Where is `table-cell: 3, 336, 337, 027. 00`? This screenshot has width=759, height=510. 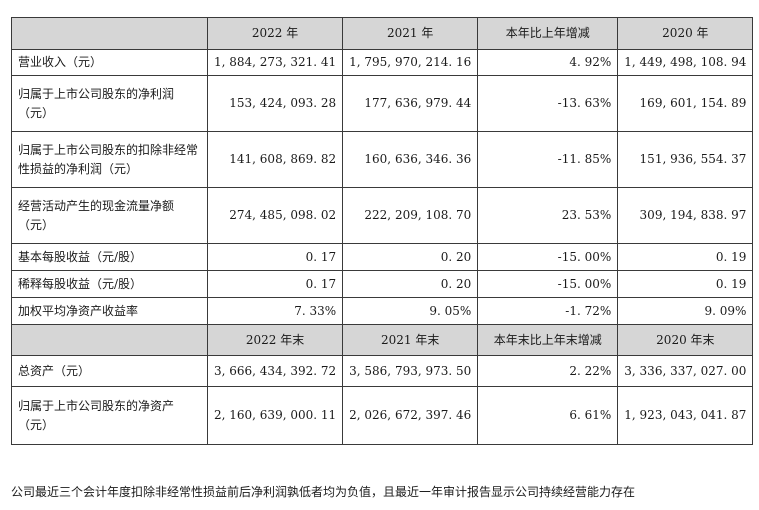 table-cell: 3, 336, 337, 027. 00 is located at coordinates (685, 371).